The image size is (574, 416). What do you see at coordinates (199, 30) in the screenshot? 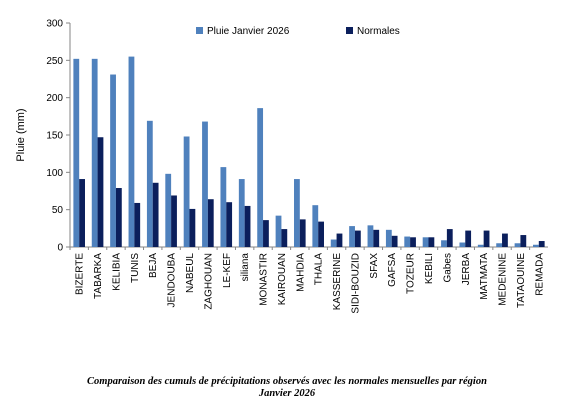
I see `legend-swatch-pluie` at bounding box center [199, 30].